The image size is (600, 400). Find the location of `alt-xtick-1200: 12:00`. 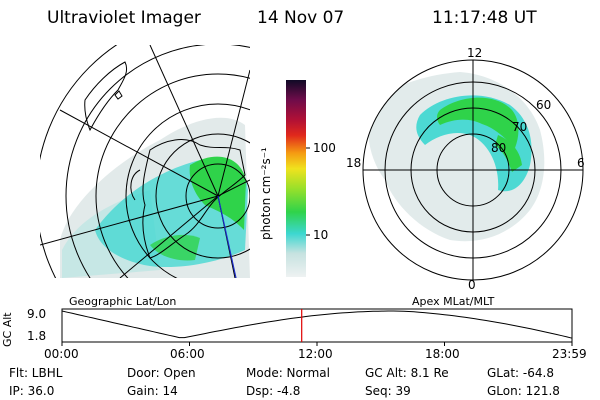

alt-xtick-1200: 12:00 is located at coordinates (315, 354).